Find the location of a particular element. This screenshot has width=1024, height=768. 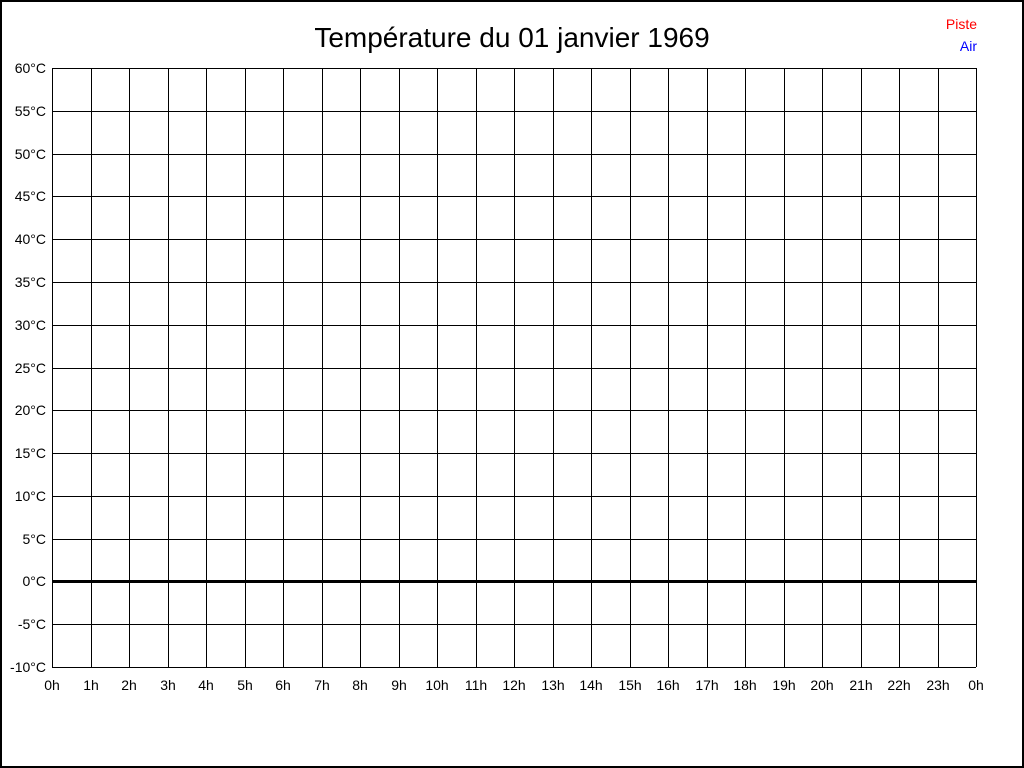

zero-grid-line is located at coordinates (514, 581).